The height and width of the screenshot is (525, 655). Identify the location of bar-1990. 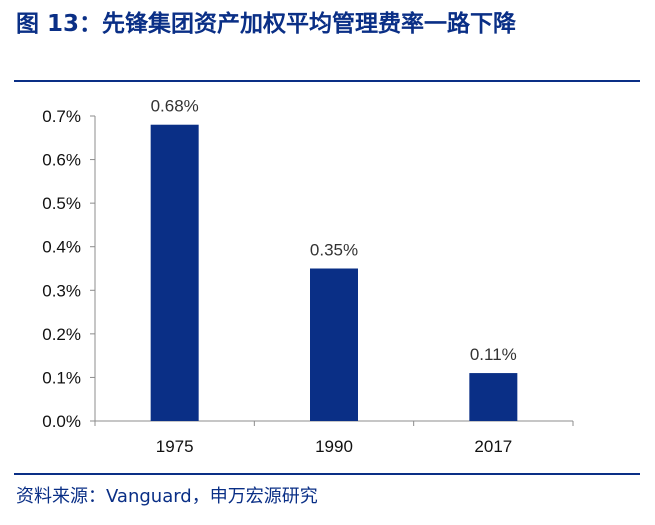
(334, 344).